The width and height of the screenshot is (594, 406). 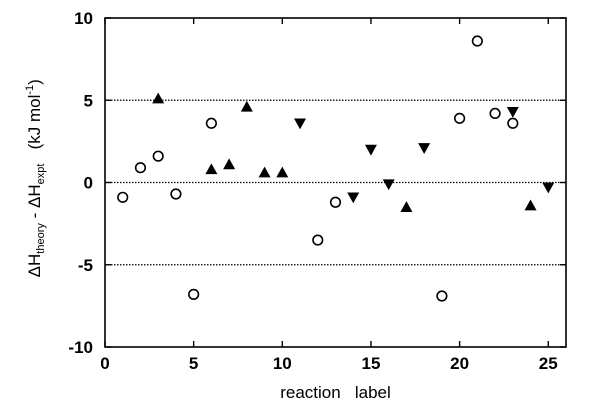 I want to click on y-axis-title: ΔHtheory - ΔHexpt (kJ mol-1), so click(x=35, y=182).